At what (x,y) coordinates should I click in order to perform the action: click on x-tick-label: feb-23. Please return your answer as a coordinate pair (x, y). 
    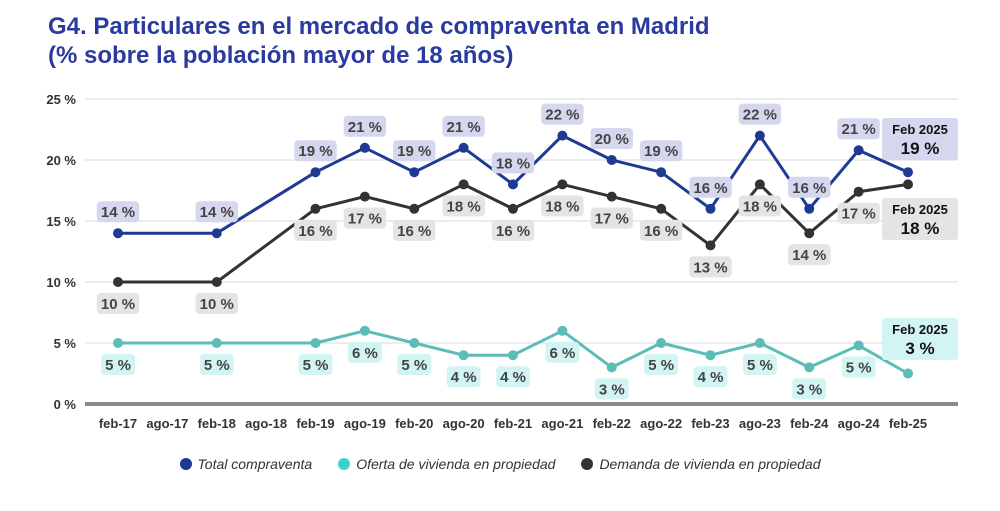
    Looking at the image, I should click on (710, 423).